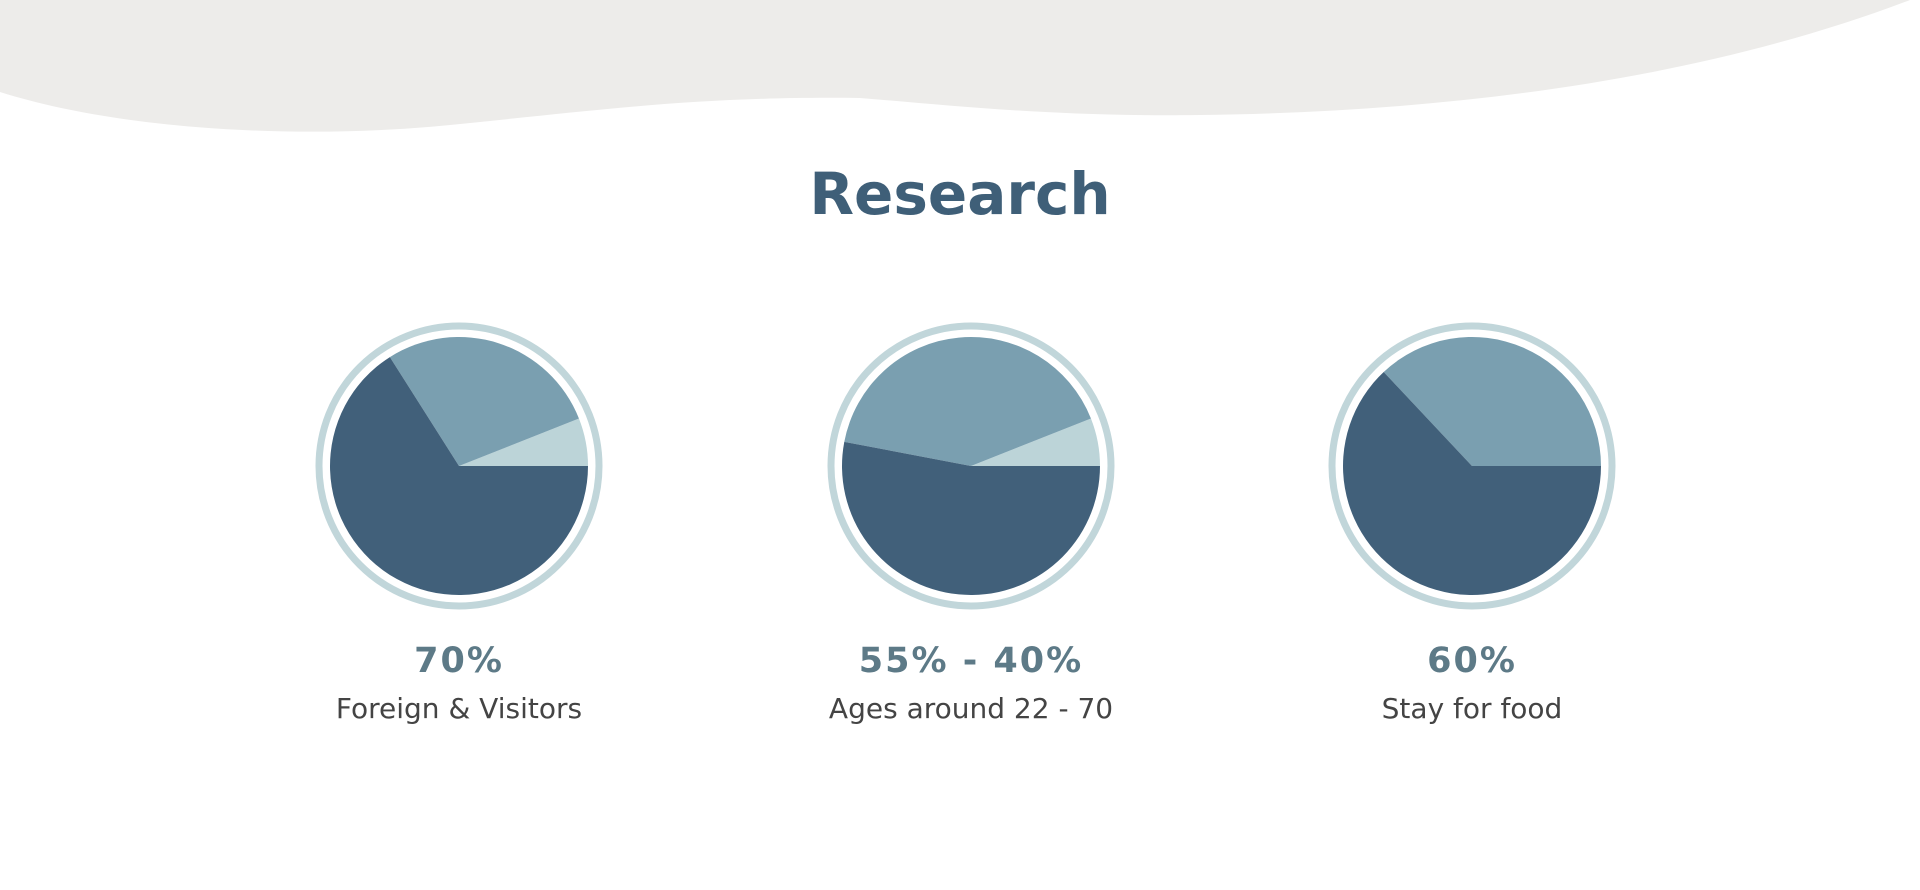 The image size is (1920, 890). What do you see at coordinates (1472, 661) in the screenshot?
I see `stat-value: 60%` at bounding box center [1472, 661].